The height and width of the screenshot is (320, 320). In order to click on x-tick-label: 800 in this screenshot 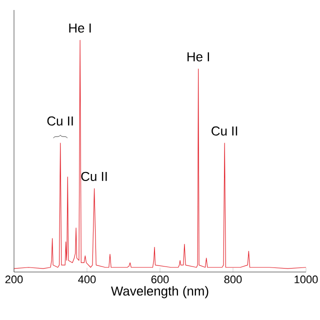, I will do `click(233, 280)`.